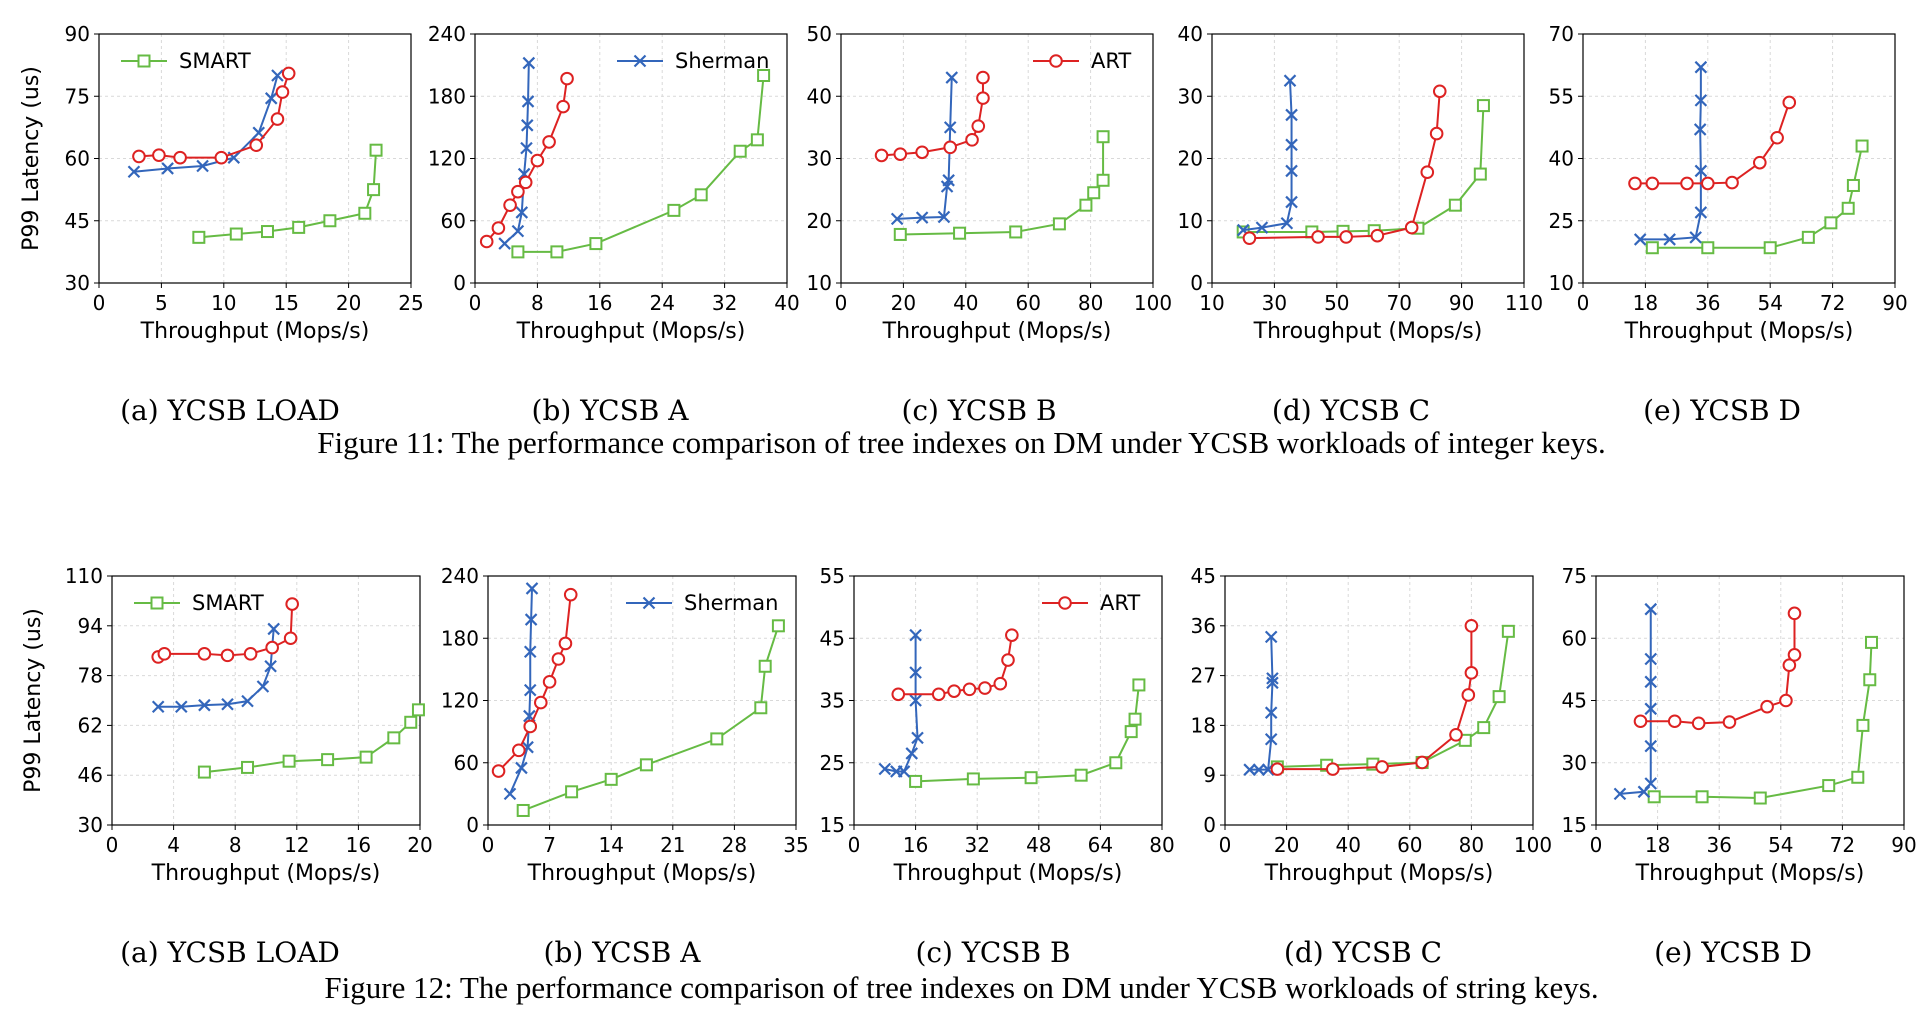 The width and height of the screenshot is (1923, 1017). What do you see at coordinates (1203, 626) in the screenshot?
I see `y-tick-label: 36` at bounding box center [1203, 626].